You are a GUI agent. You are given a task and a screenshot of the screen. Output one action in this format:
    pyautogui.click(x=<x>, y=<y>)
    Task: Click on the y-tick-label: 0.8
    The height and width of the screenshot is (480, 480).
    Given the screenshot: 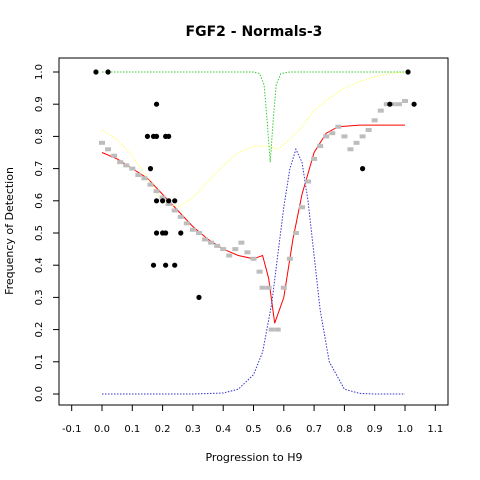 What is the action you would take?
    pyautogui.click(x=39, y=136)
    